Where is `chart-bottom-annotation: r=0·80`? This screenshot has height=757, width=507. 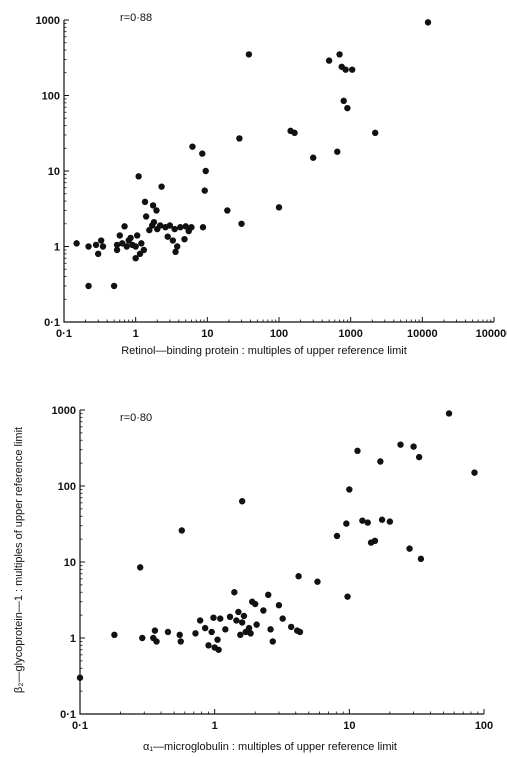 chart-bottom-annotation: r=0·80 is located at coordinates (136, 418).